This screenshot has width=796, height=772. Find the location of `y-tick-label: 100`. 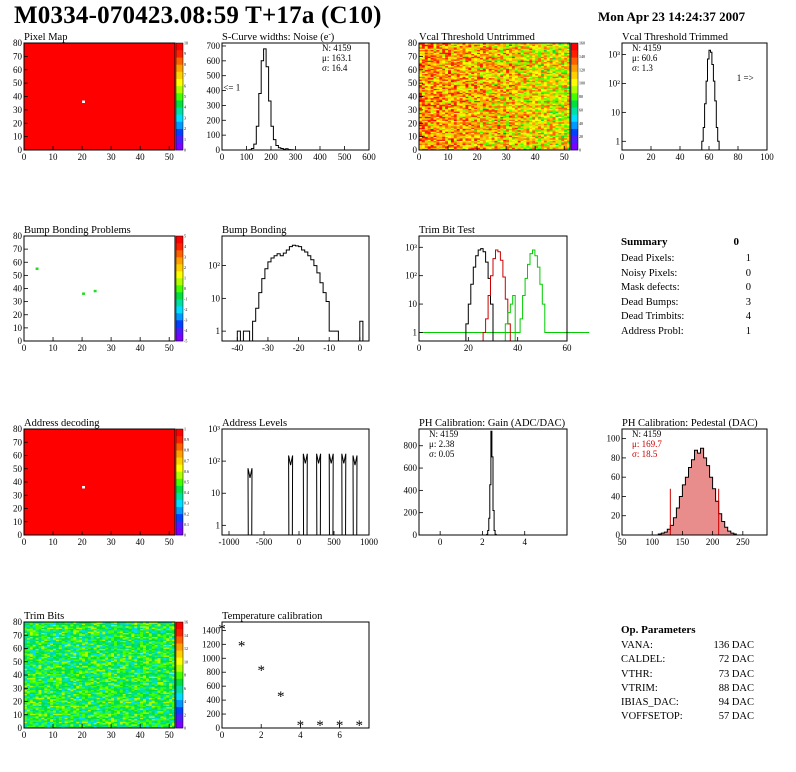

y-tick-label: 100 is located at coordinates (214, 135).